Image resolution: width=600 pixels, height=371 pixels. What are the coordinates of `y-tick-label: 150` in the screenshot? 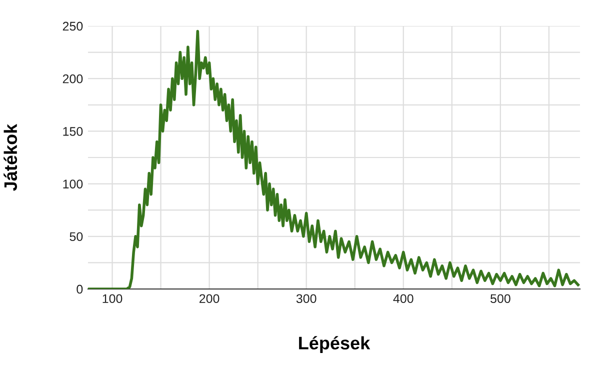 It's located at (73, 131).